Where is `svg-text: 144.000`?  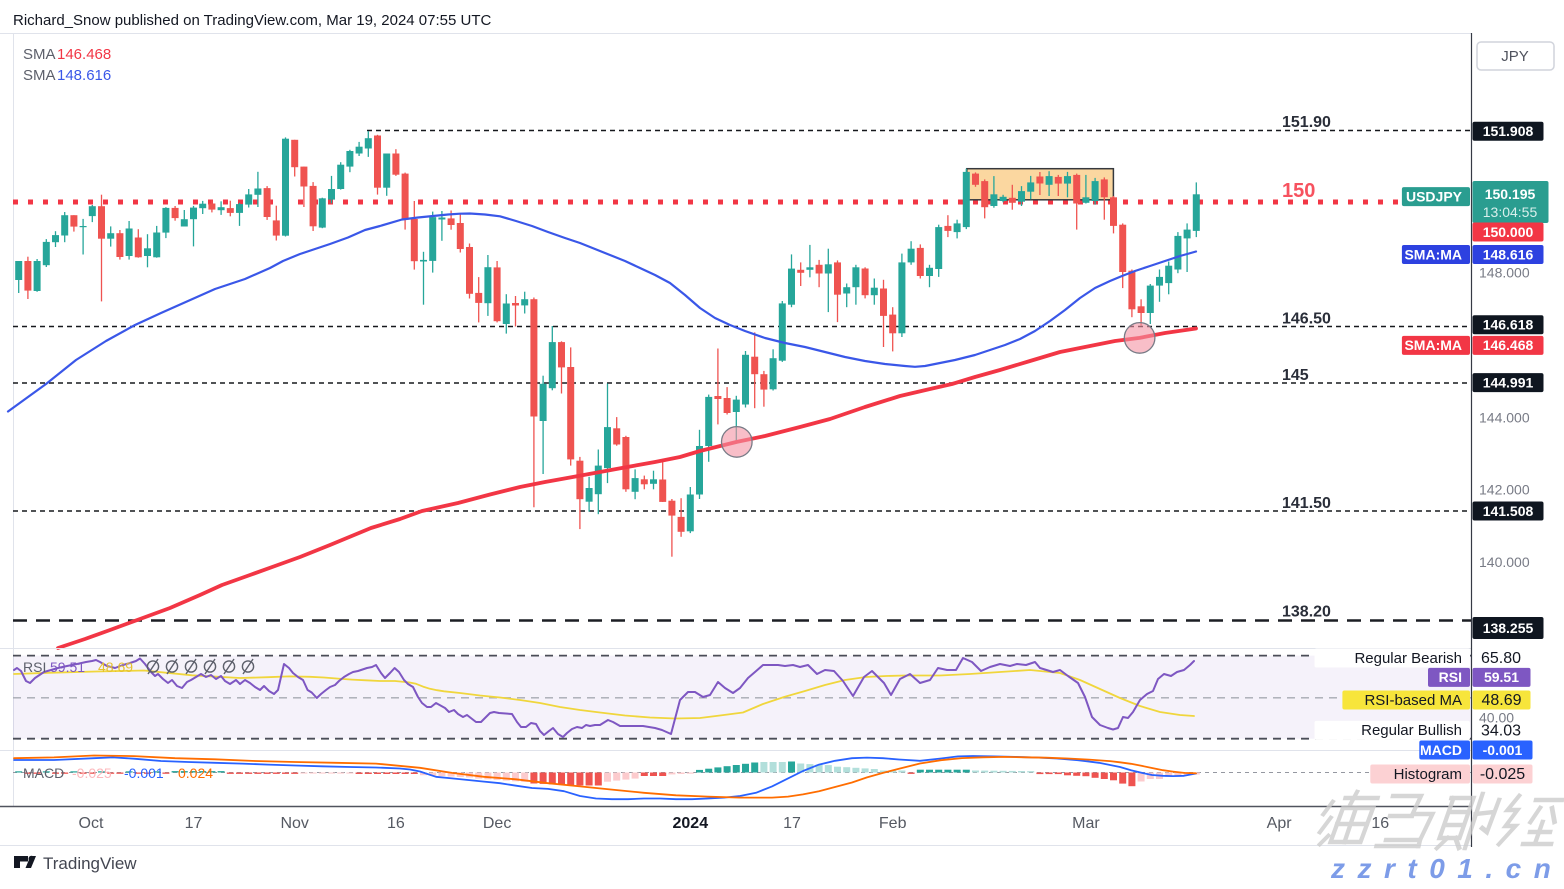
svg-text: 144.000 is located at coordinates (1504, 417).